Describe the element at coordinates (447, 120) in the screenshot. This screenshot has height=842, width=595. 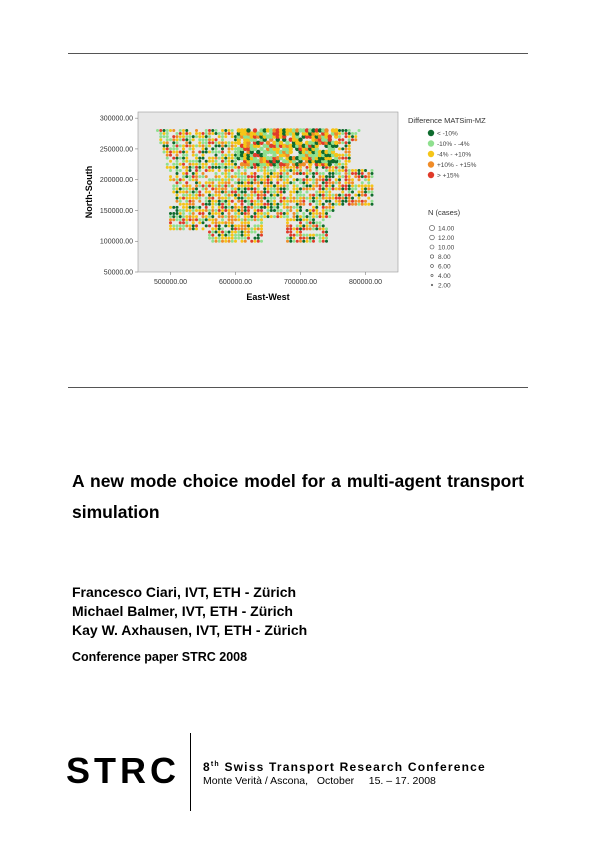
I see `color-legend-title: Difference MATSim-MZ` at that location.